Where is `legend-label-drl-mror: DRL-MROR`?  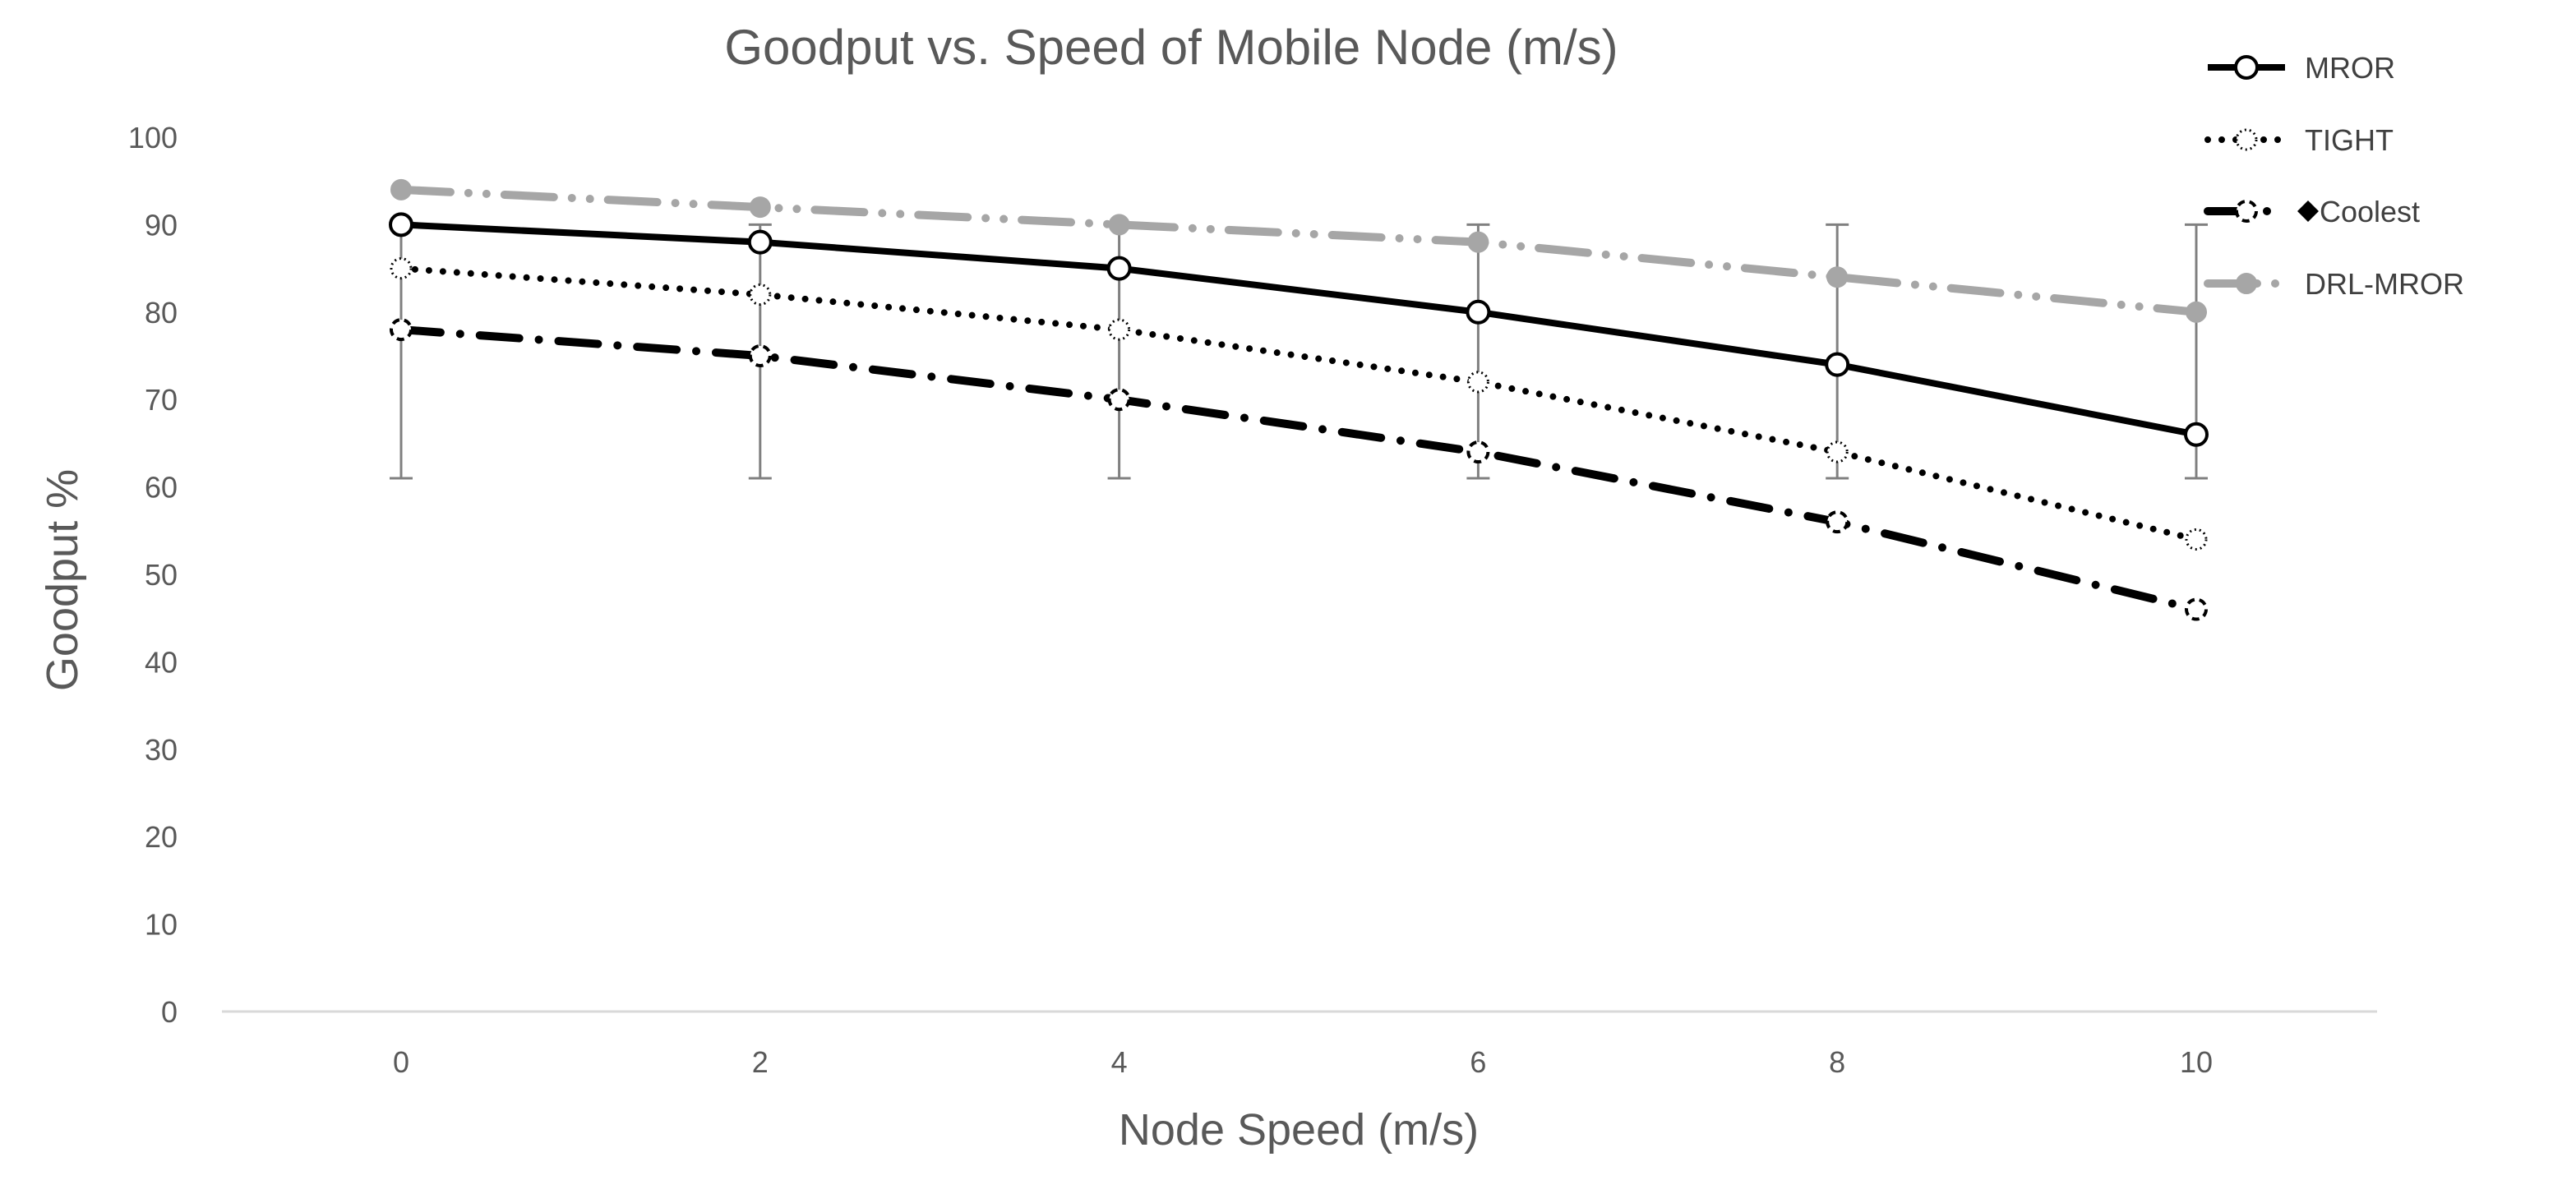 legend-label-drl-mror: DRL-MROR is located at coordinates (2384, 284).